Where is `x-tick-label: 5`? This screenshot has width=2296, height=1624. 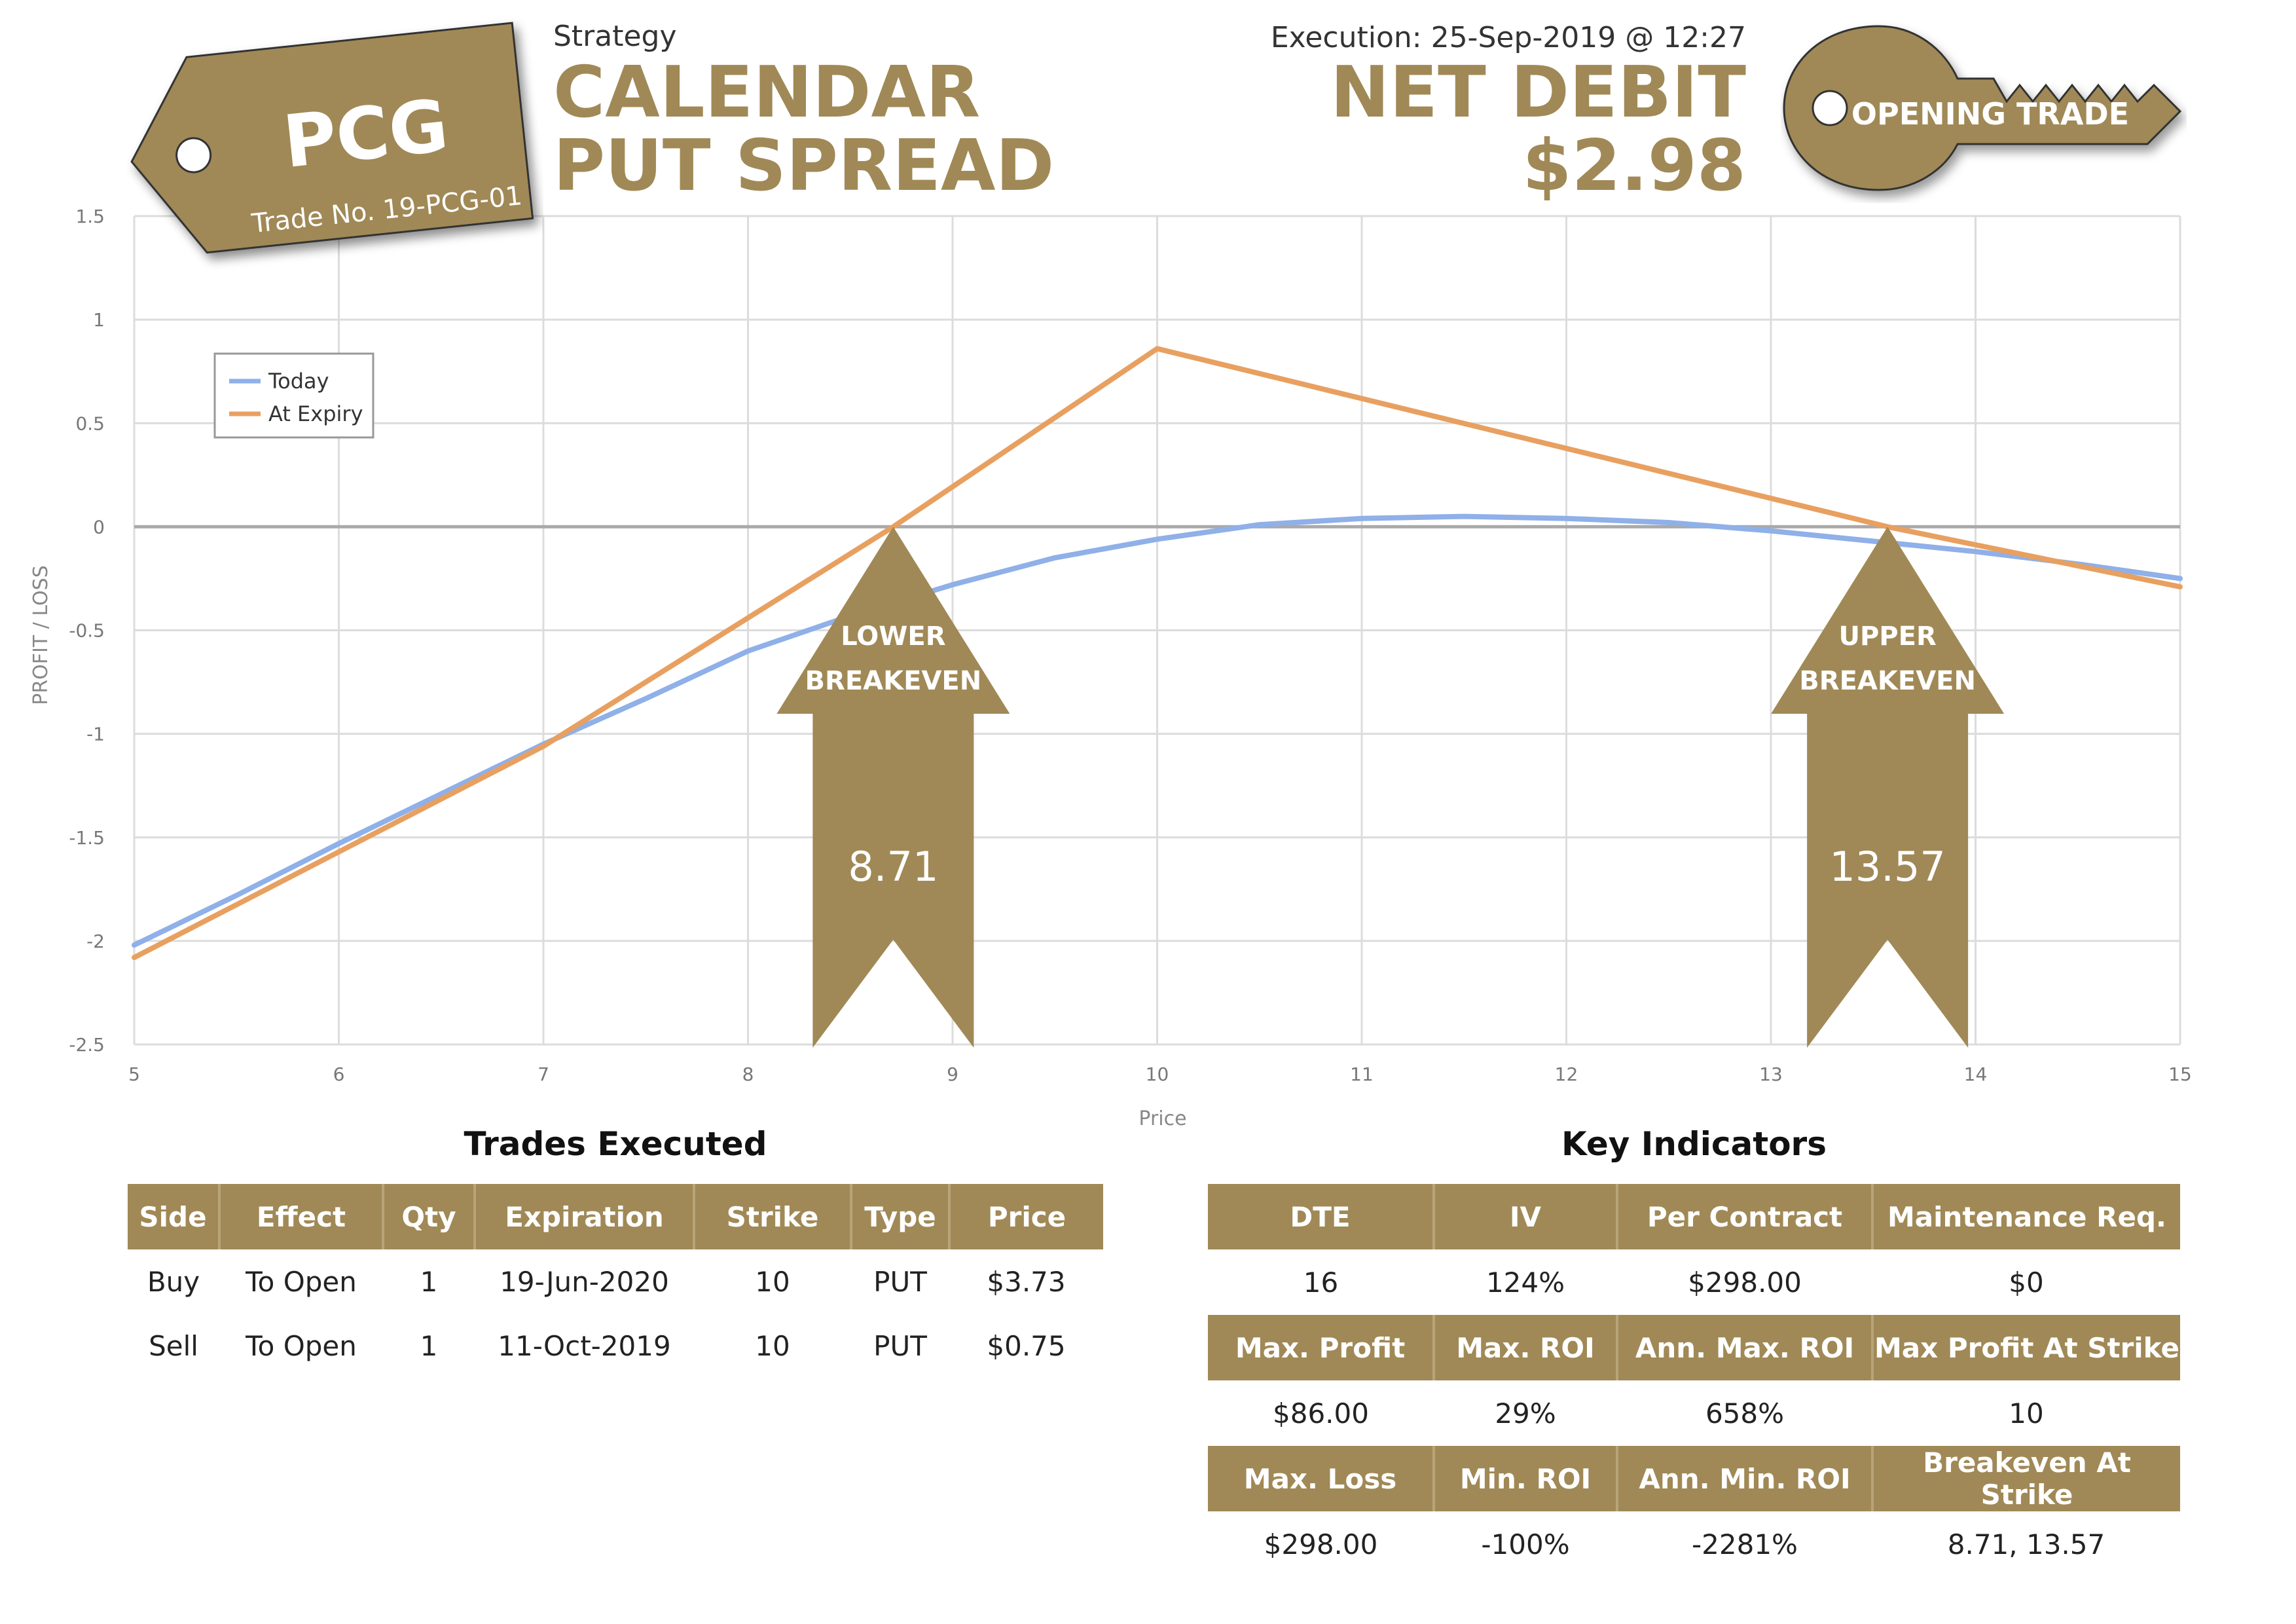 x-tick-label: 5 is located at coordinates (134, 1074).